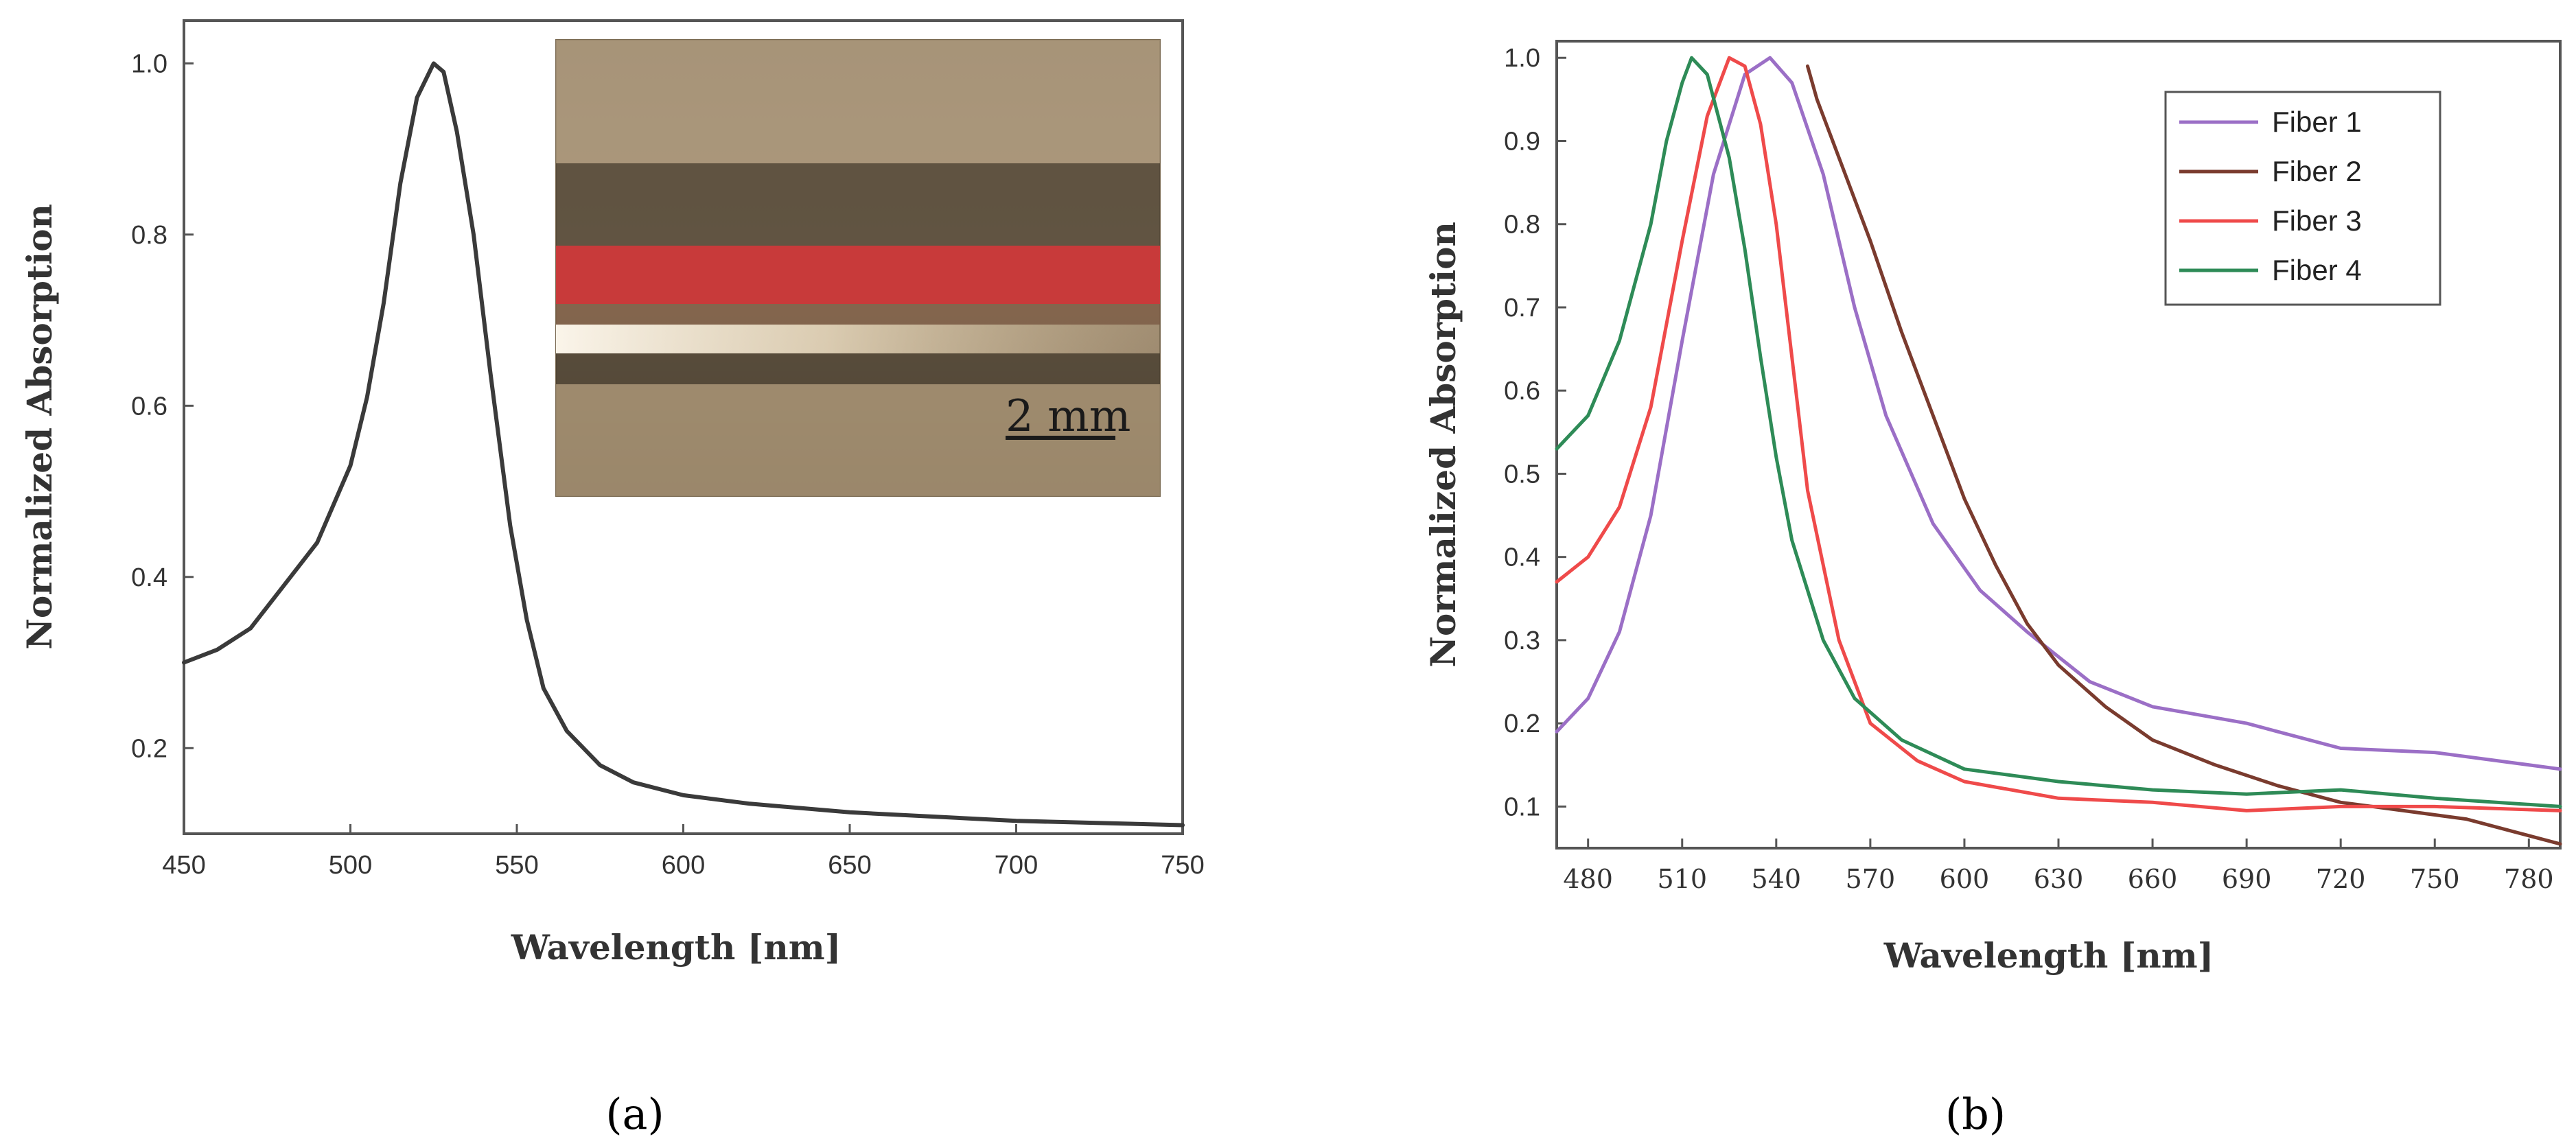 The width and height of the screenshot is (2576, 1148). What do you see at coordinates (1588, 879) in the screenshot?
I see `x-tick-label: 480` at bounding box center [1588, 879].